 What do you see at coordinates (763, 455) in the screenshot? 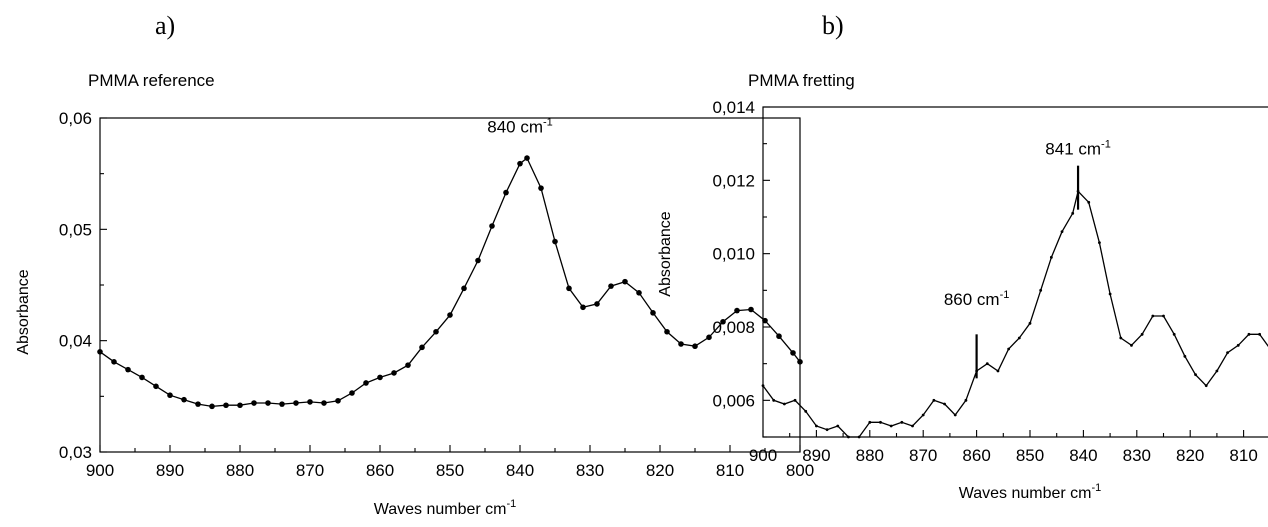
I see `chart-b-xtick-label: 900` at bounding box center [763, 455].